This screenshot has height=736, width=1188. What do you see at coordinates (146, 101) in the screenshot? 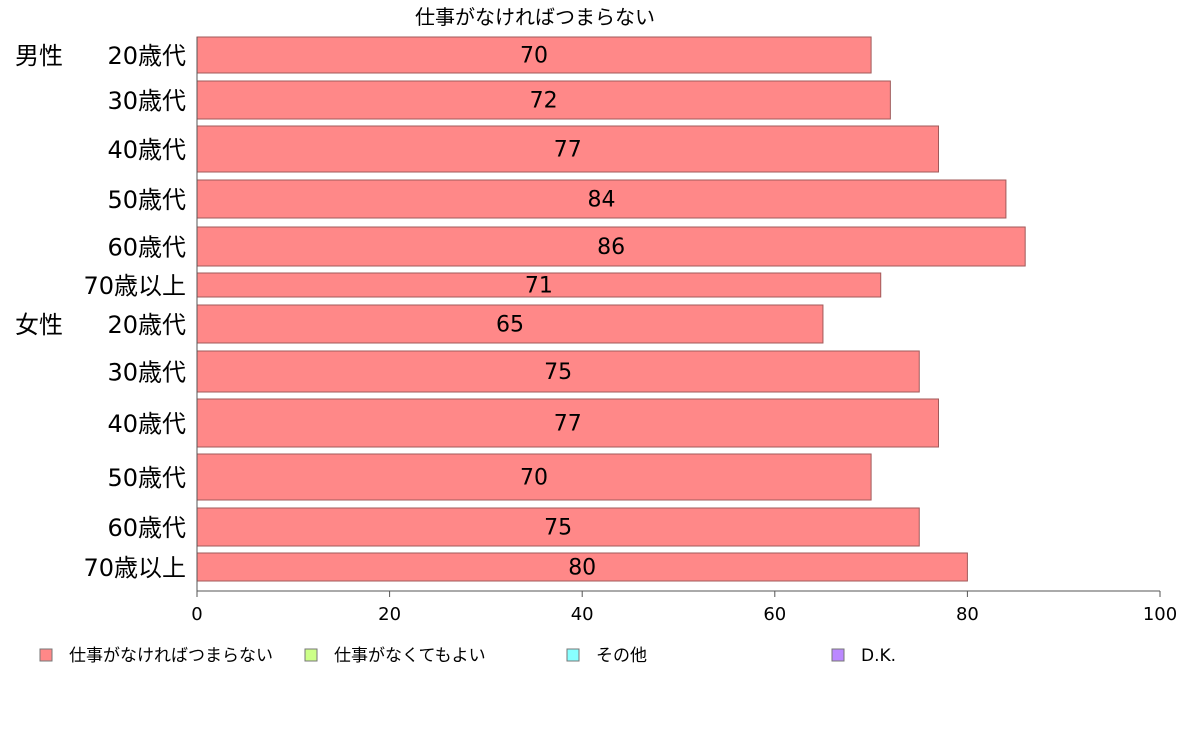
I see `category-label-2: 30歳代` at bounding box center [146, 101].